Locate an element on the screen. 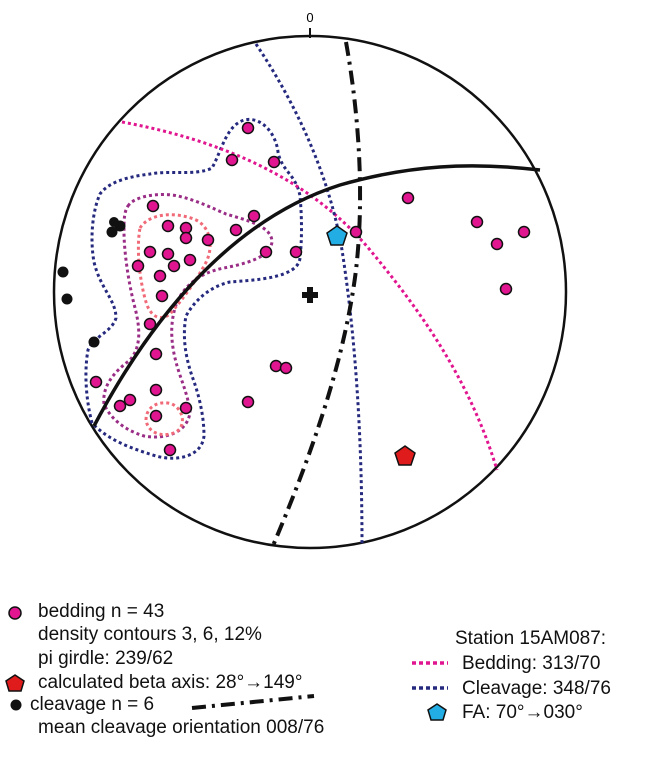 This screenshot has height=764, width=650. legend-beta-axis-symbol is located at coordinates (15, 683).